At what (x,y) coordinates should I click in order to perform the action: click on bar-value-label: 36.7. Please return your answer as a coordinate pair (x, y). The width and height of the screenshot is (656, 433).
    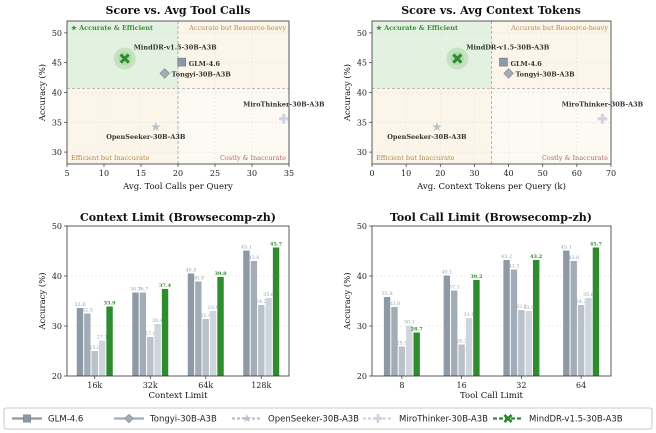
    Looking at the image, I should click on (135, 290).